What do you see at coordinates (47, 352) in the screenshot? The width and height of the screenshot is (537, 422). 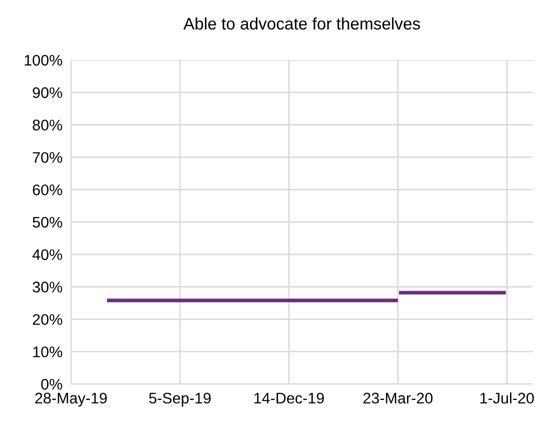 I see `y-tick-label: 10%` at bounding box center [47, 352].